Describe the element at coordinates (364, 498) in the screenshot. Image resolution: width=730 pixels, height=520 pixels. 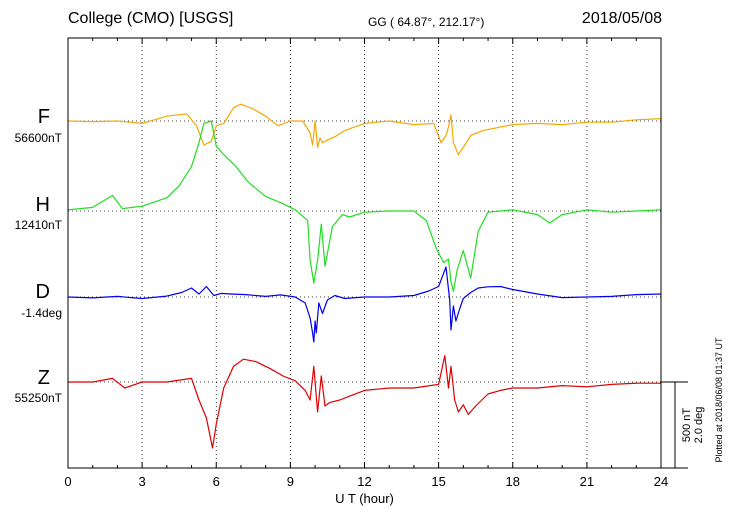
I see `x-axis-label: U T (hour)` at that location.